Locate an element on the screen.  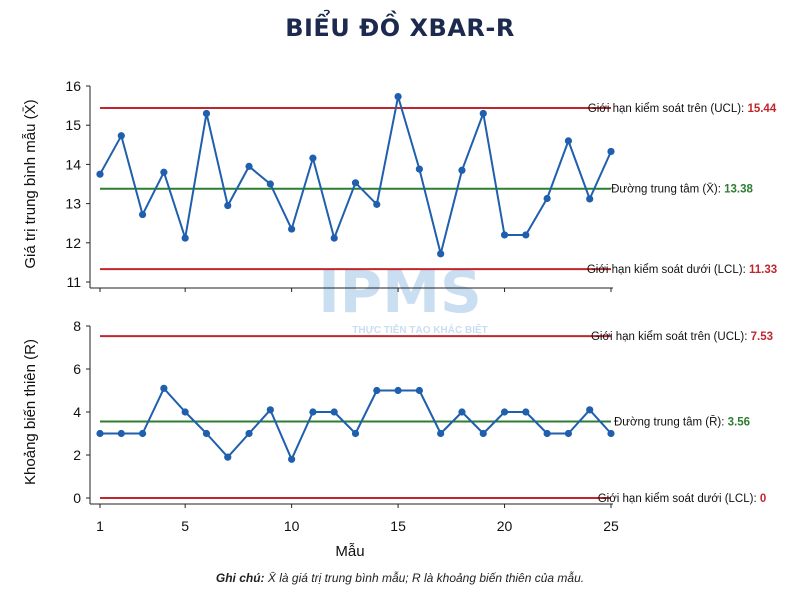
range-y-tick-label: 6 is located at coordinates (77, 369).